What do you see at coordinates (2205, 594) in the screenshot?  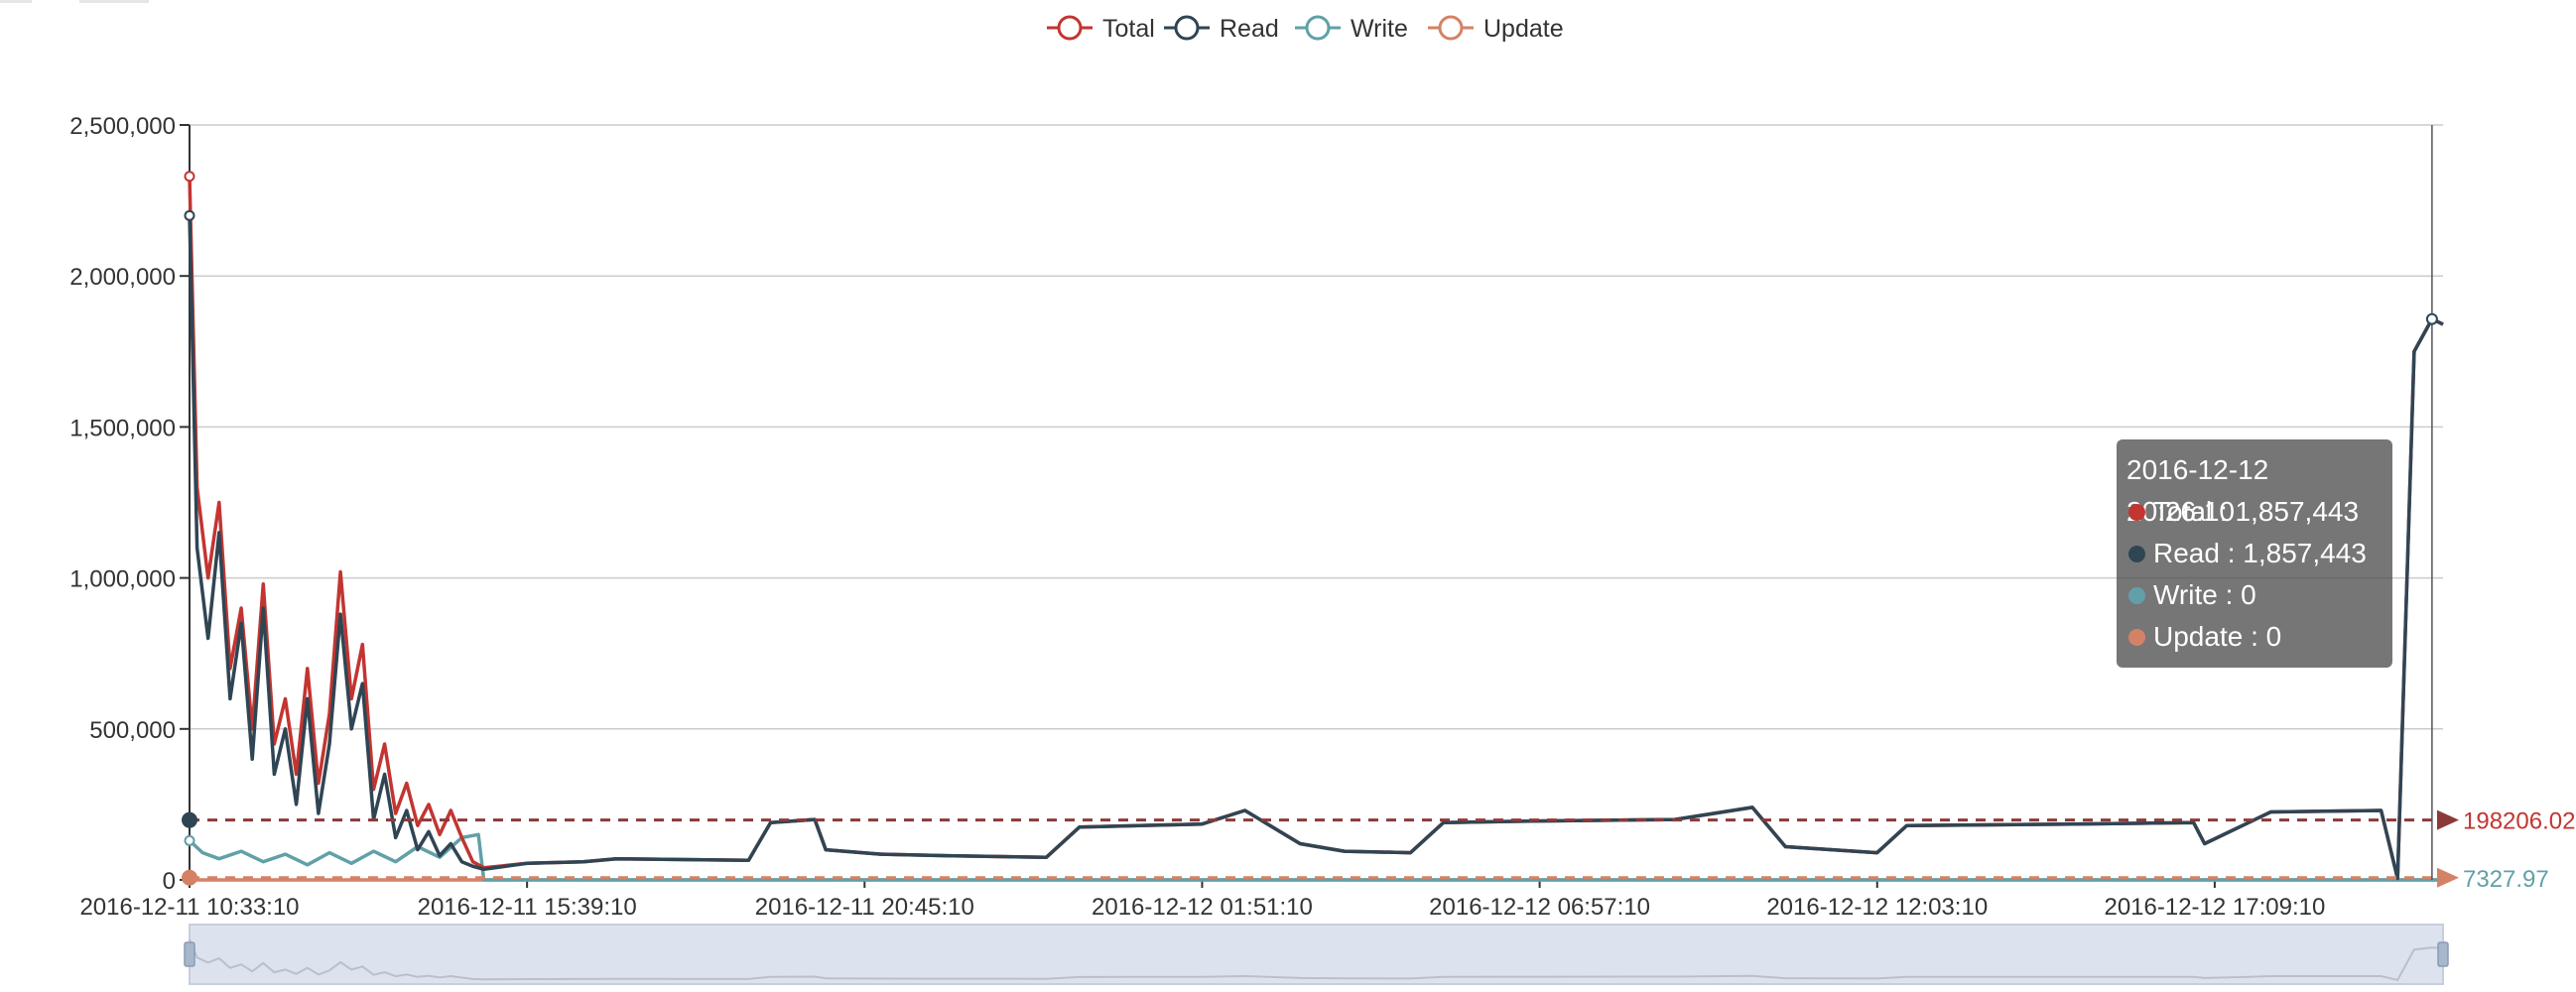 I see `tooltip-label-write: Write : 0` at bounding box center [2205, 594].